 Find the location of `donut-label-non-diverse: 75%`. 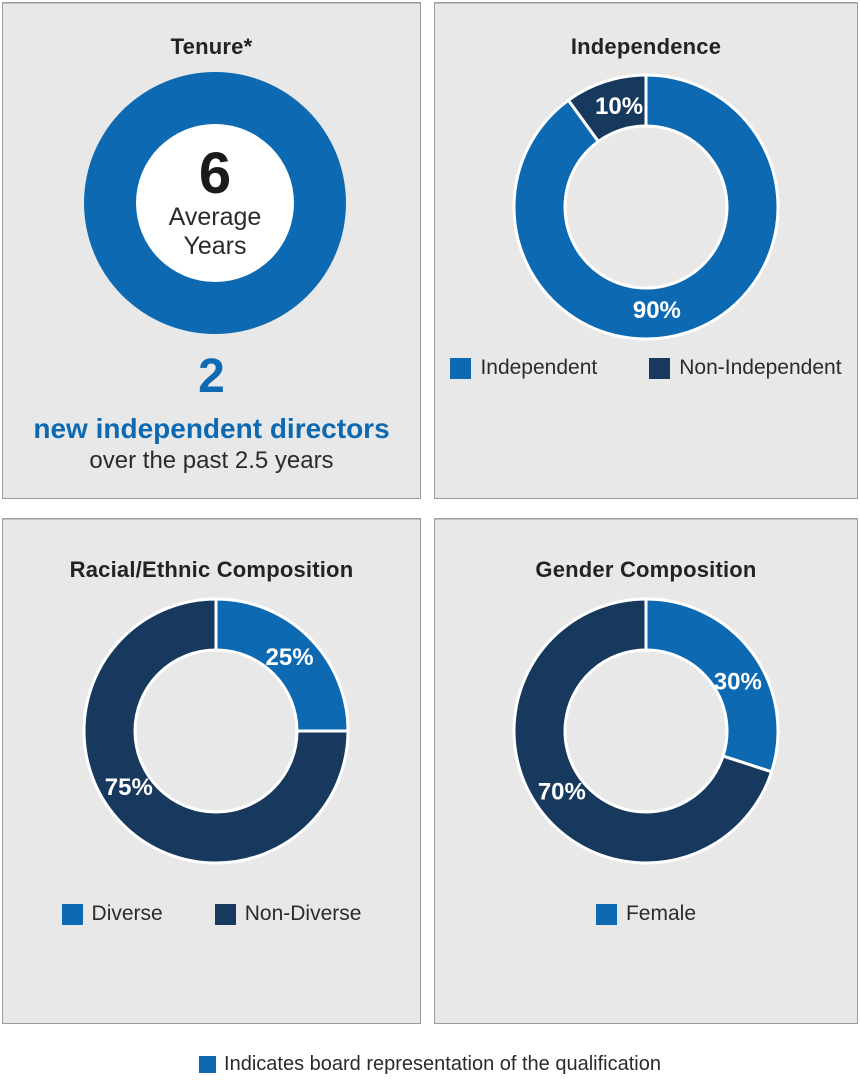

donut-label-non-diverse: 75% is located at coordinates (129, 787).